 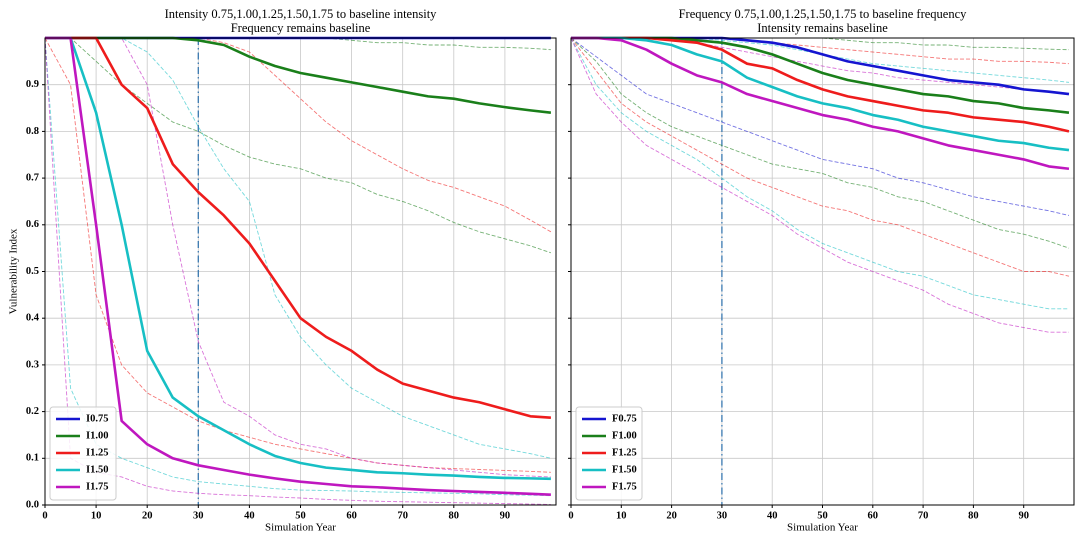 What do you see at coordinates (97, 469) in the screenshot?
I see `legend-label: I1.50` at bounding box center [97, 469].